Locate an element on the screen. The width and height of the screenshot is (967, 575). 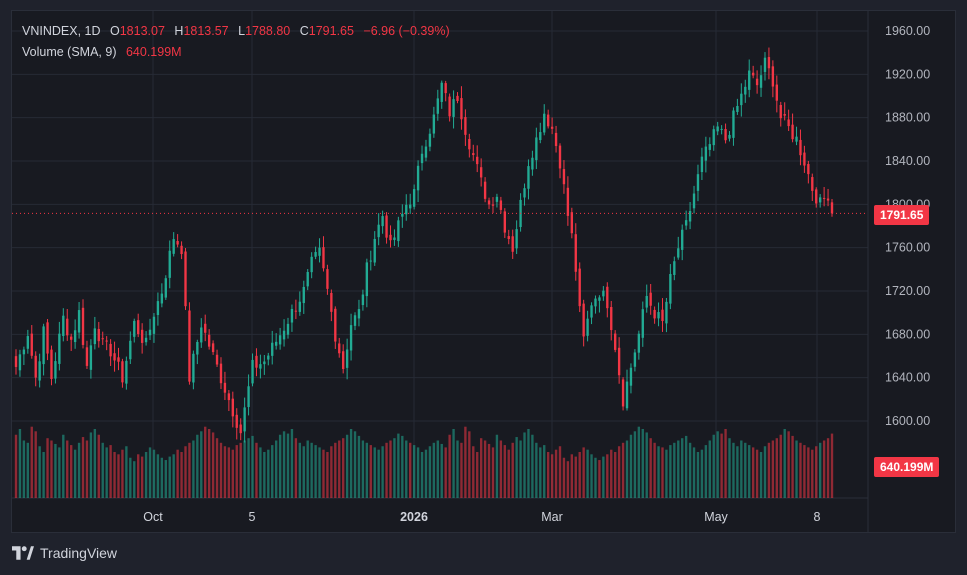
open-value: 1813.07 is located at coordinates (142, 31).